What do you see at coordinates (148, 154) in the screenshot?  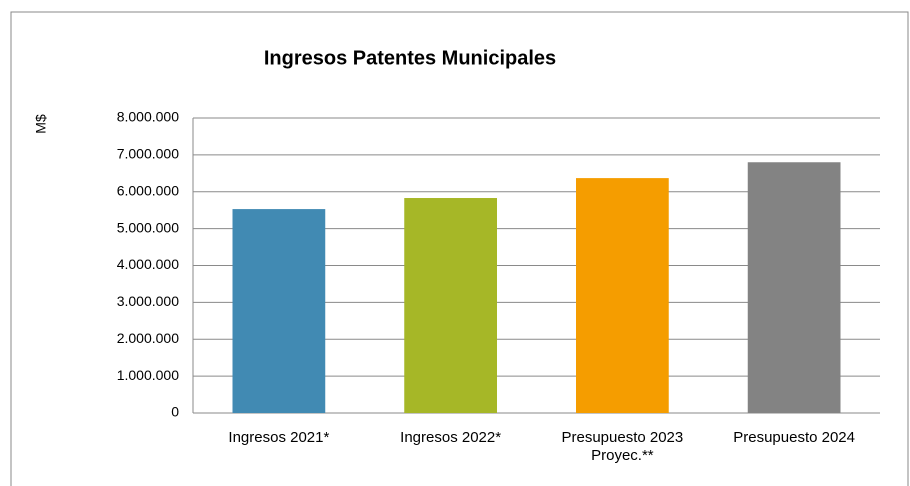 I see `y-tick-label: 7.000.000` at bounding box center [148, 154].